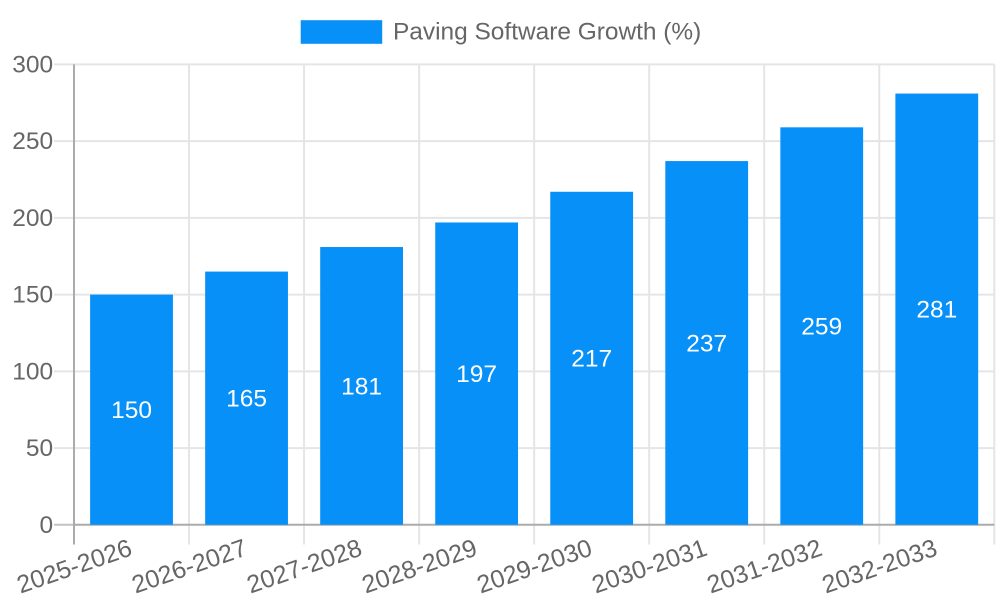 This screenshot has height=600, width=1000. What do you see at coordinates (476, 374) in the screenshot?
I see `svg-text: 197` at bounding box center [476, 374].